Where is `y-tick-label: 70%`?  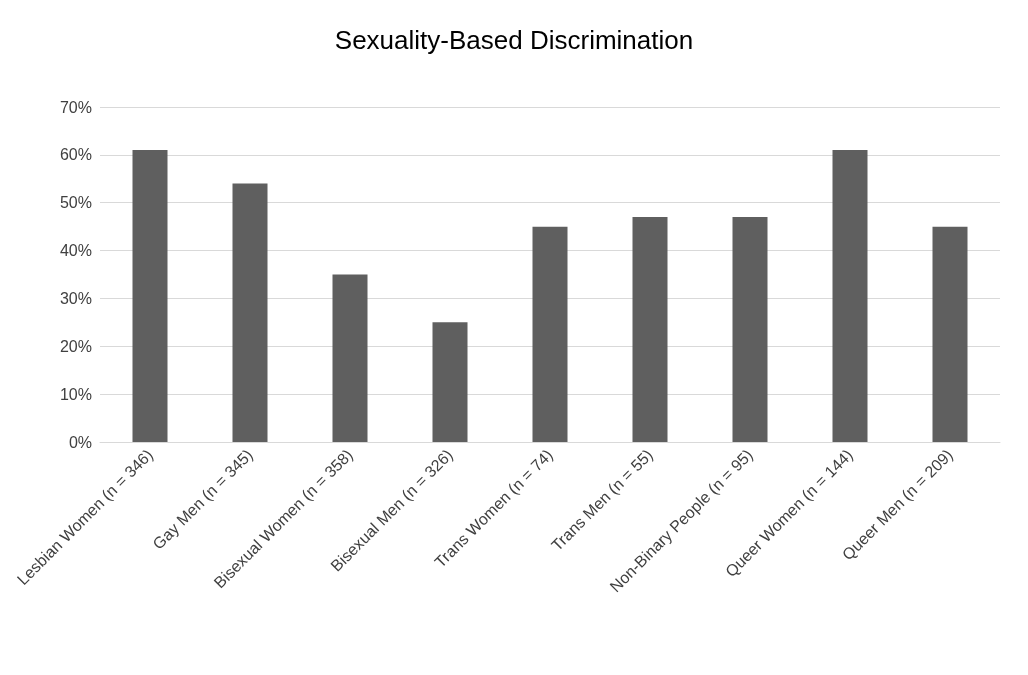 y-tick-label: 70% is located at coordinates (75, 107).